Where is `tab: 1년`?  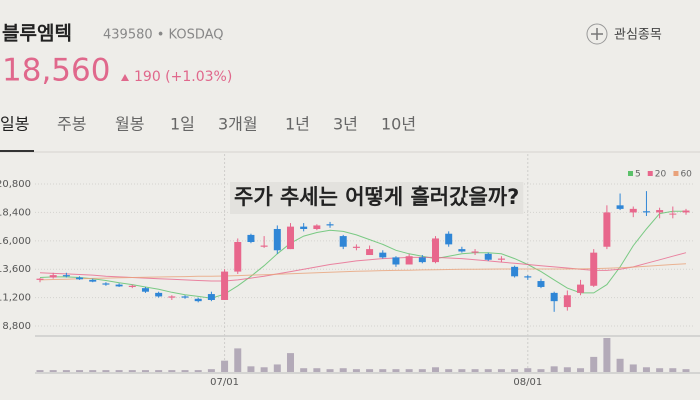 tab: 1년 is located at coordinates (297, 124).